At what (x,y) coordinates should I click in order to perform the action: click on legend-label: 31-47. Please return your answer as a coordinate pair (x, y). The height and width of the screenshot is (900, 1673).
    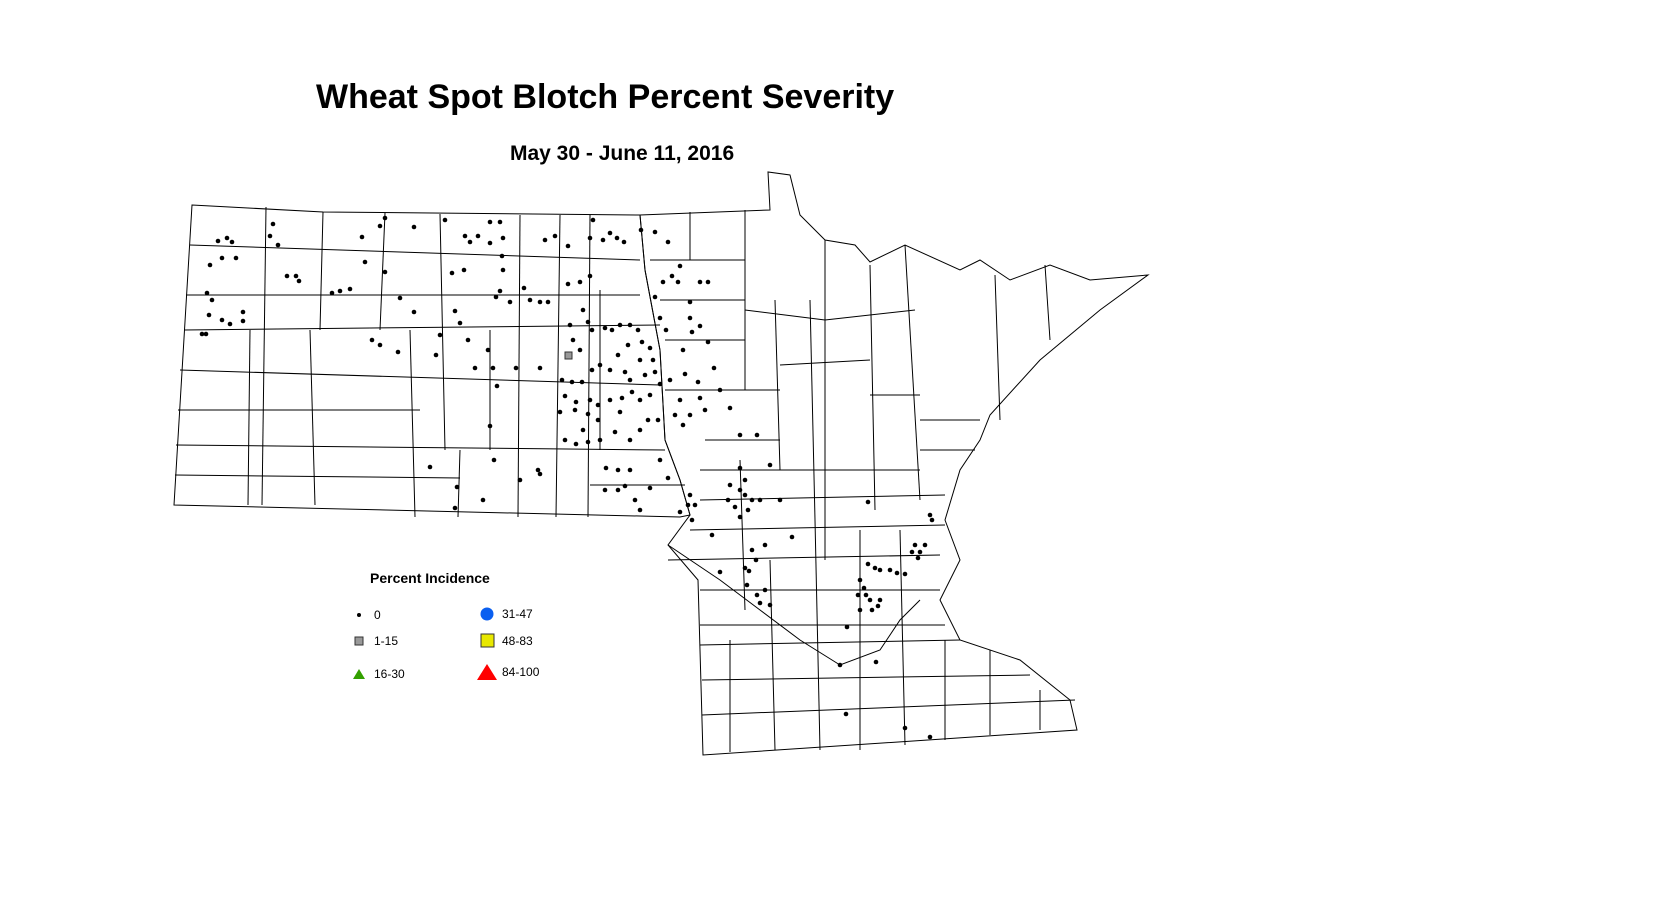
    Looking at the image, I should click on (517, 614).